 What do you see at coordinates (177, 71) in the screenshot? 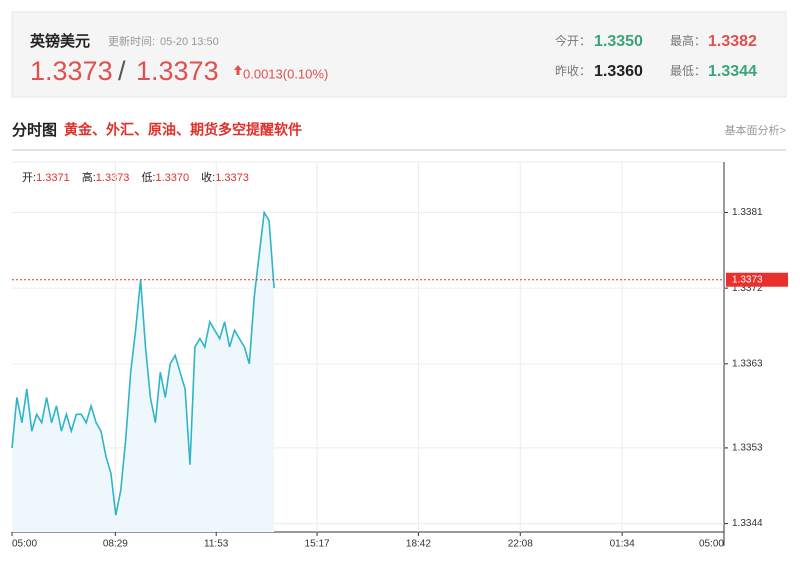
I see `ask-price: 1.3373` at bounding box center [177, 71].